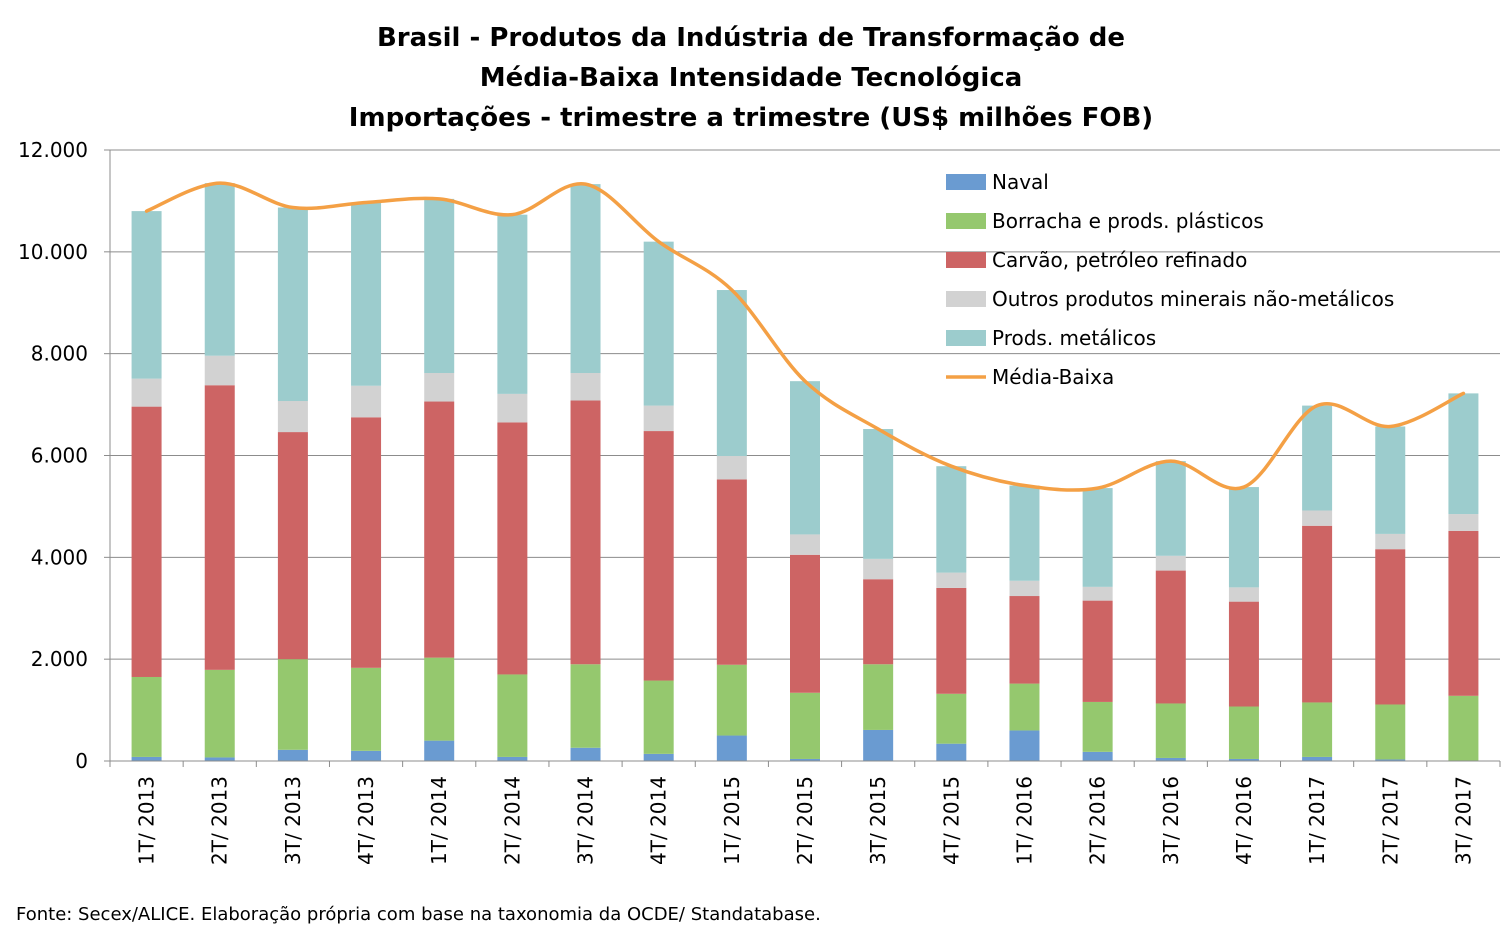 This screenshot has width=1502, height=929. I want to click on legend-label: Média-Baixa, so click(1053, 377).